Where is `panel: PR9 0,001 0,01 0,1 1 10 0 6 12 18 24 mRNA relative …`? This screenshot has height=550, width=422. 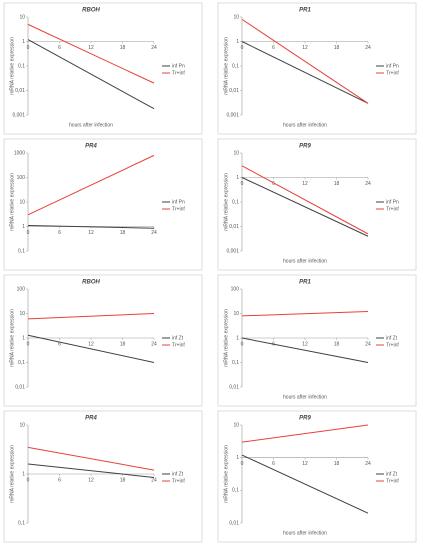
panel: PR9 0,001 0,01 0,1 1 10 0 6 12 18 24 mRNA relative … is located at coordinates (317, 204).